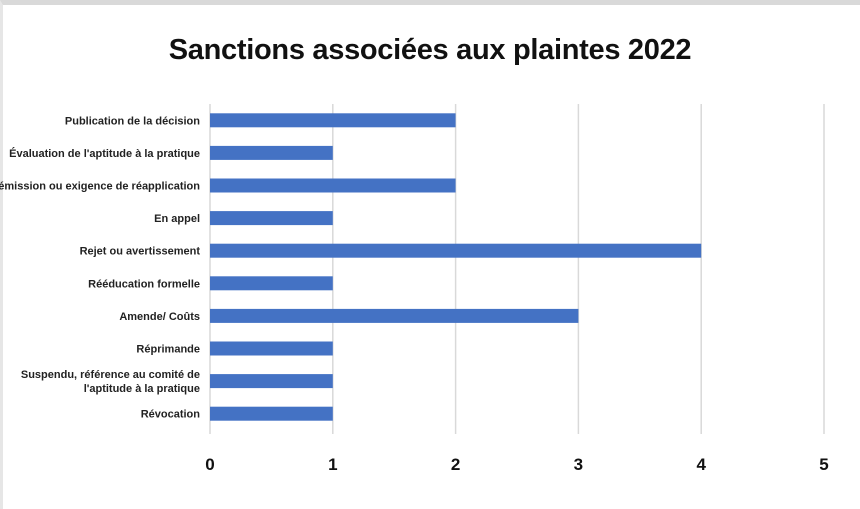 The image size is (860, 509). I want to click on category-label: En appel, so click(177, 219).